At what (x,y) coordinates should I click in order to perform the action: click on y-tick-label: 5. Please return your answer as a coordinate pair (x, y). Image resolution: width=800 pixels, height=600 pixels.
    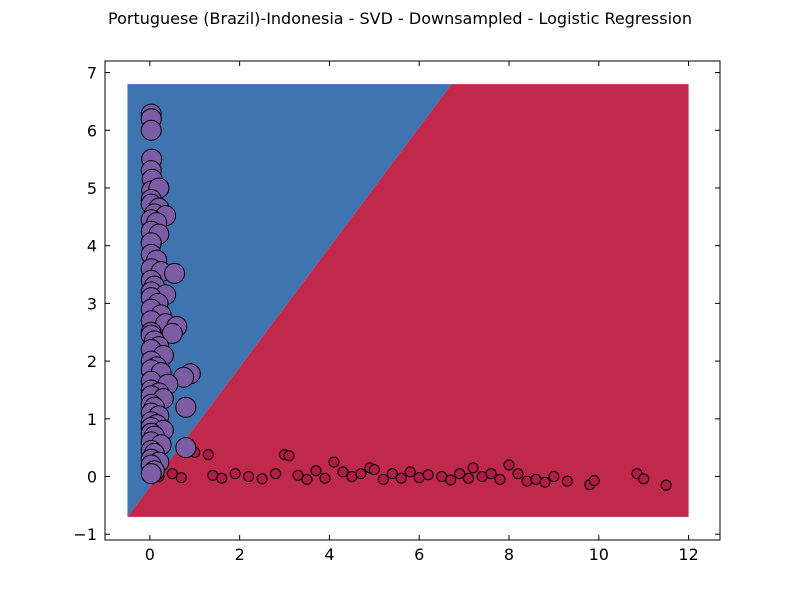
    Looking at the image, I should click on (92, 188).